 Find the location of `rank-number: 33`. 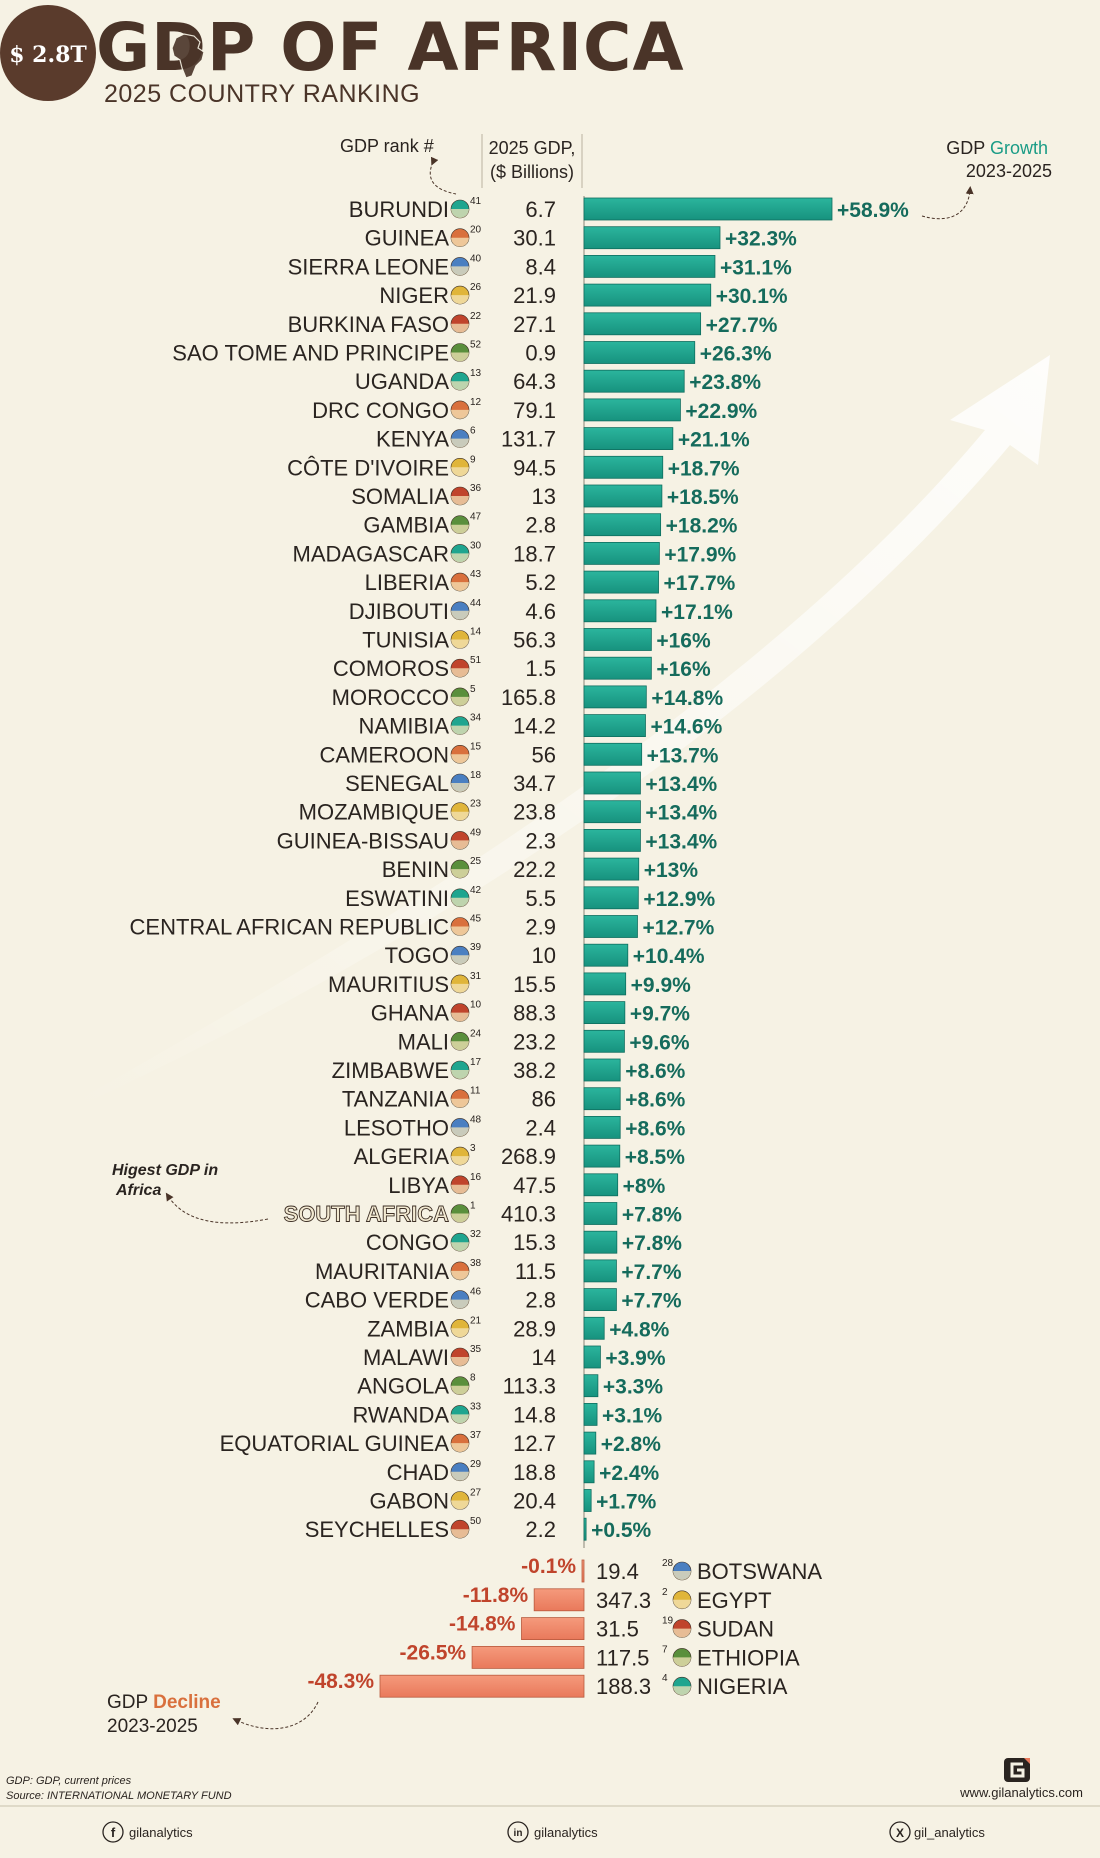

rank-number: 33 is located at coordinates (476, 1406).